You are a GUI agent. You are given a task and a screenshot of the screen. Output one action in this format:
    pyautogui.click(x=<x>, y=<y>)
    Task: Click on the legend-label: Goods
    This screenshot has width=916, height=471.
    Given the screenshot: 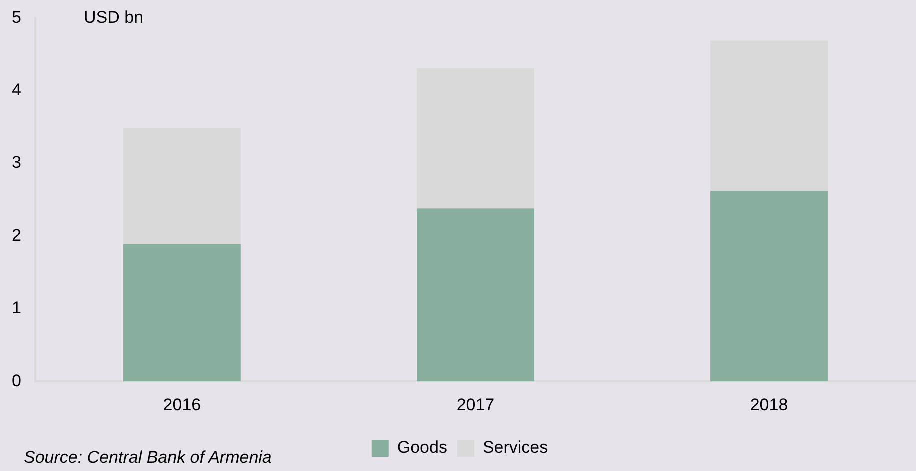 What is the action you would take?
    pyautogui.click(x=422, y=448)
    